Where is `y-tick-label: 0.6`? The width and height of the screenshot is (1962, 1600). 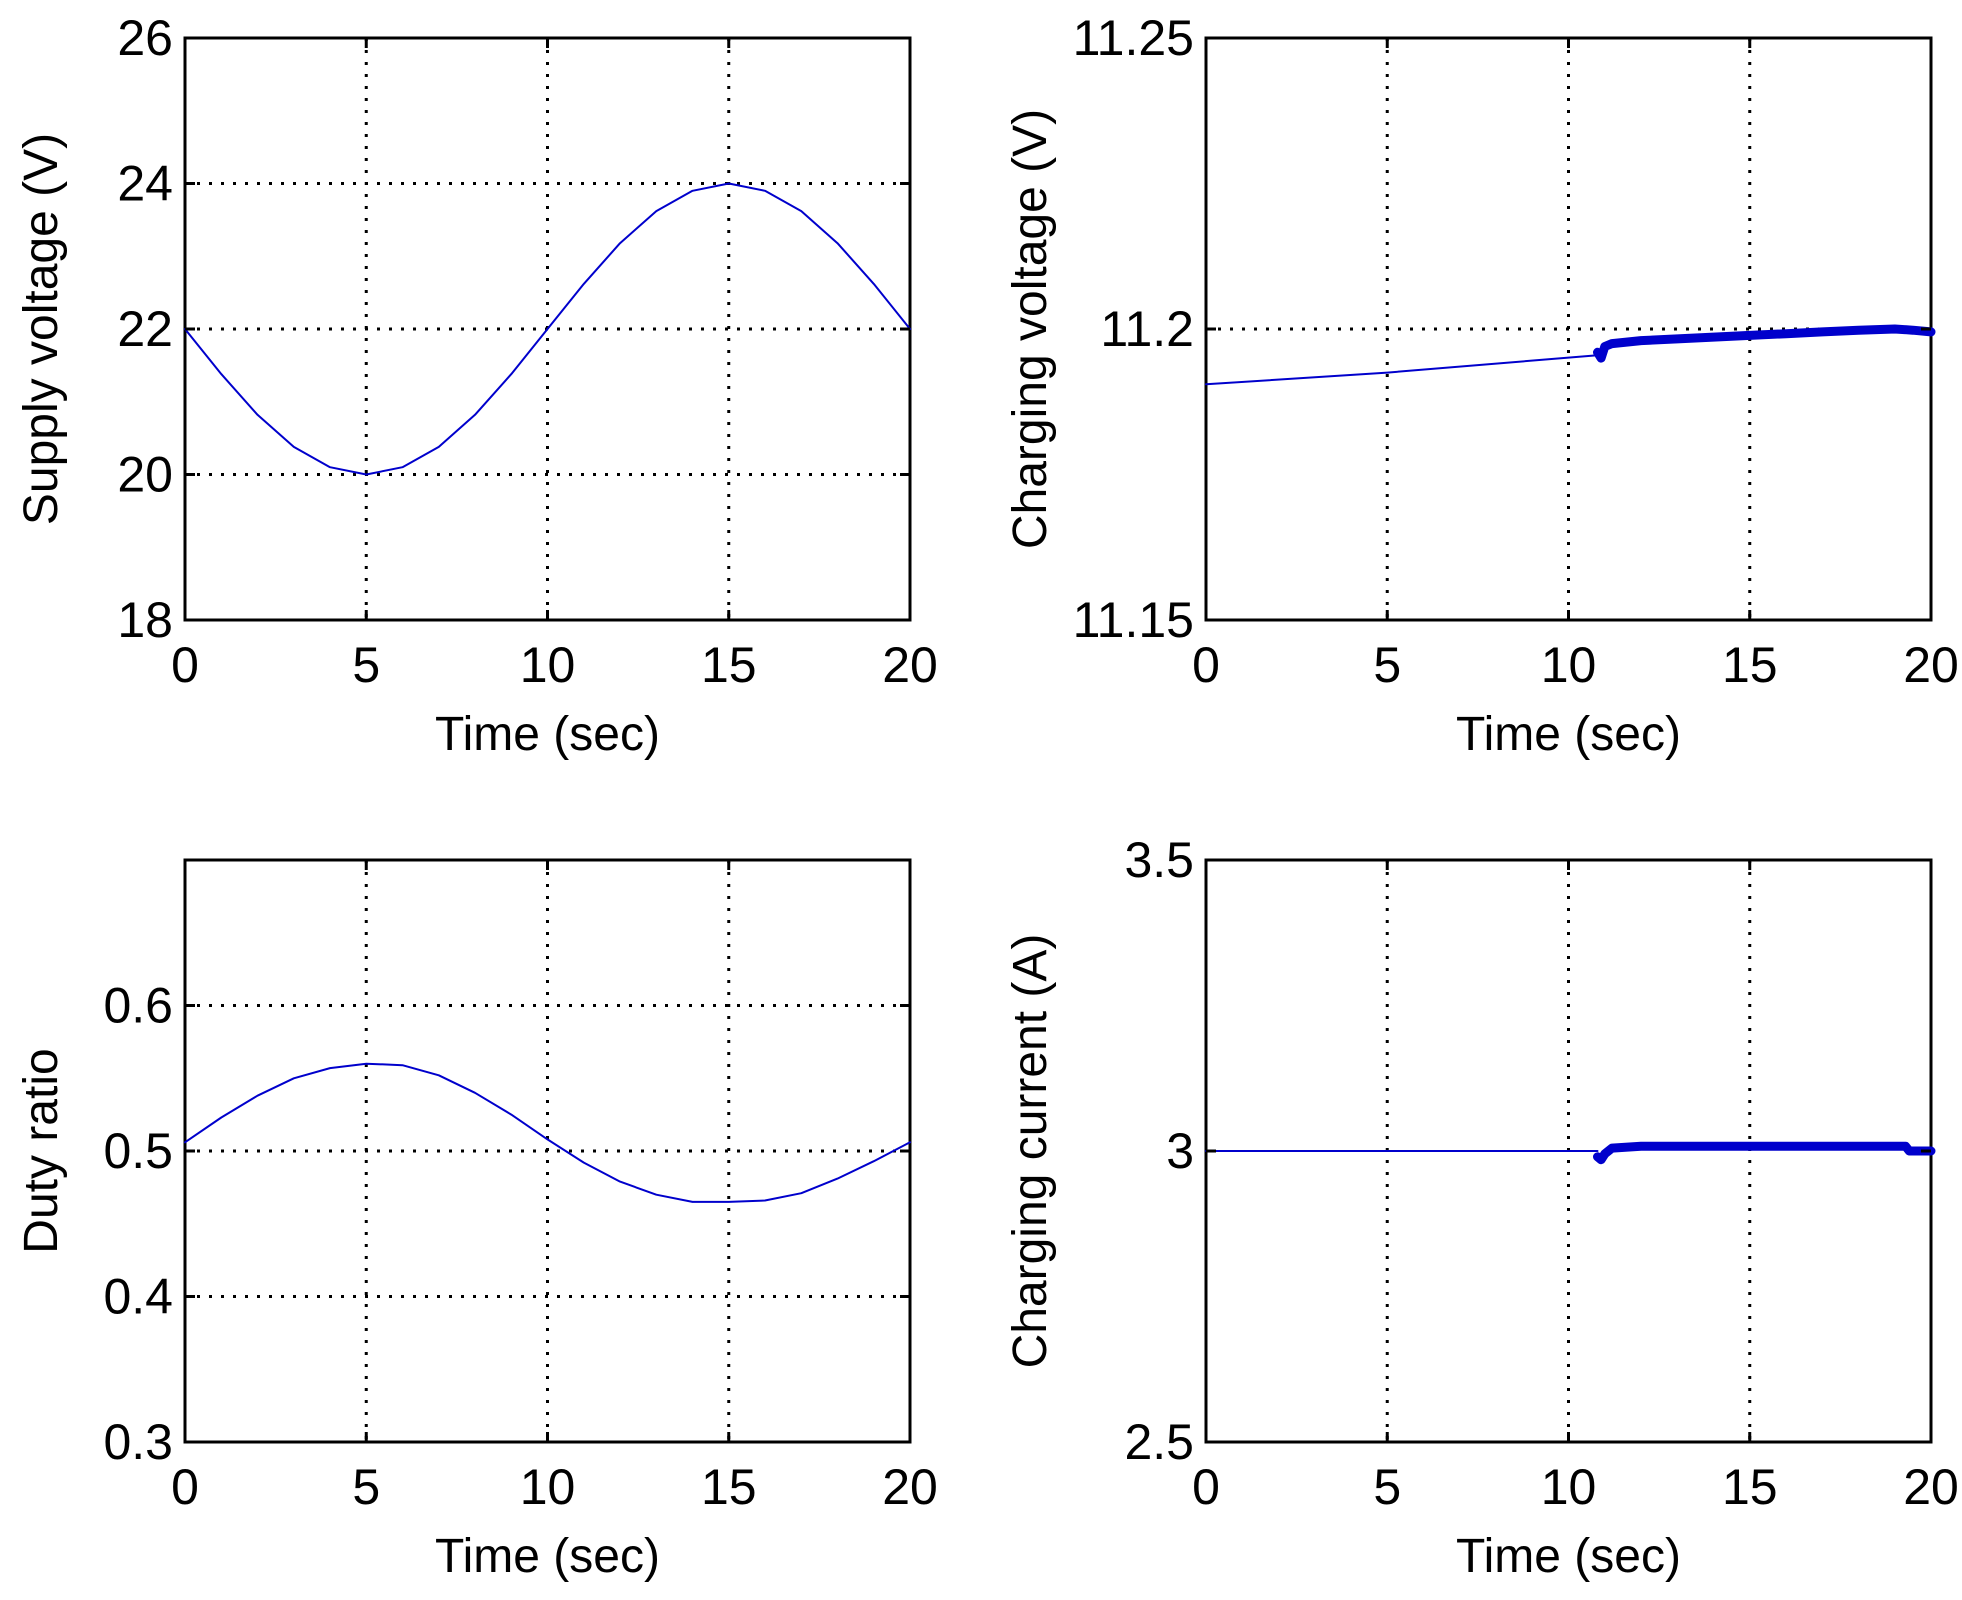 y-tick-label: 0.6 is located at coordinates (138, 1006).